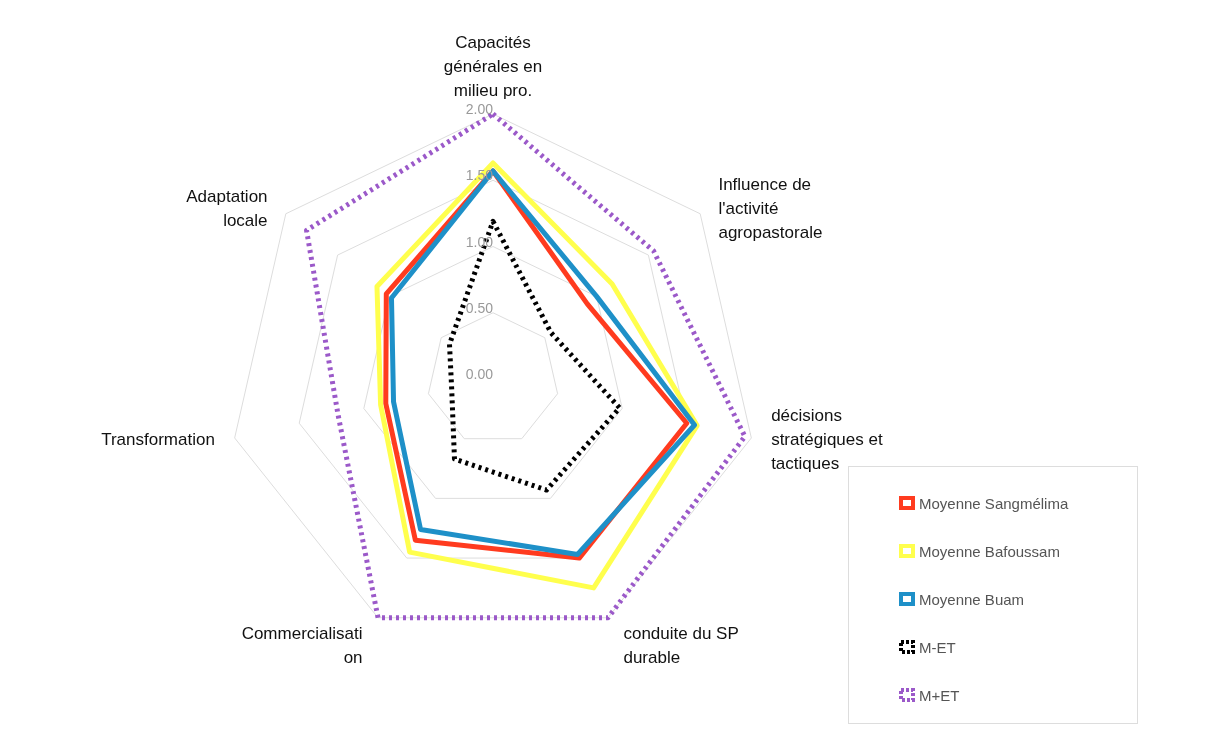 The height and width of the screenshot is (732, 1218). I want to click on spoke-label: Transformation, so click(158, 439).